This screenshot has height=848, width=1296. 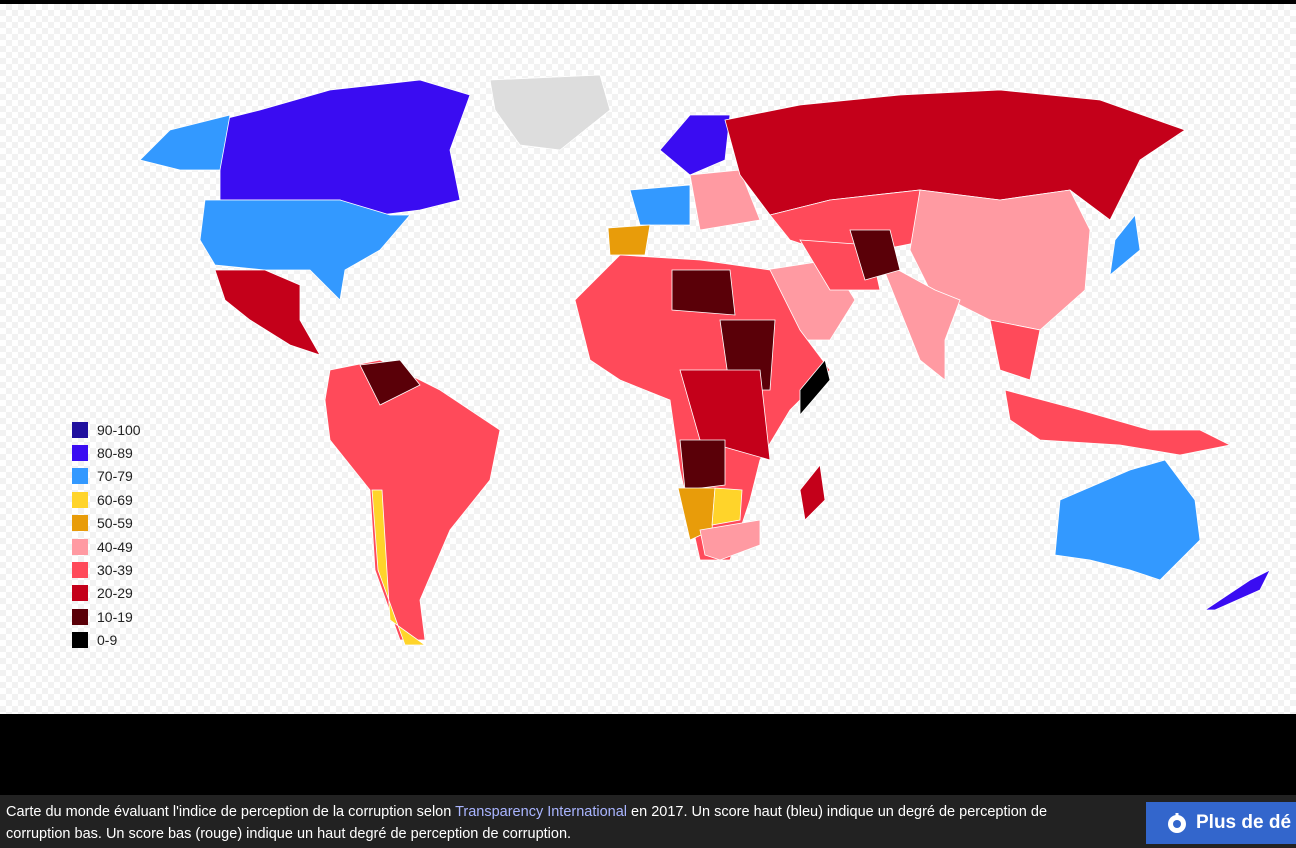 What do you see at coordinates (115, 570) in the screenshot?
I see `legend-label: 30-39` at bounding box center [115, 570].